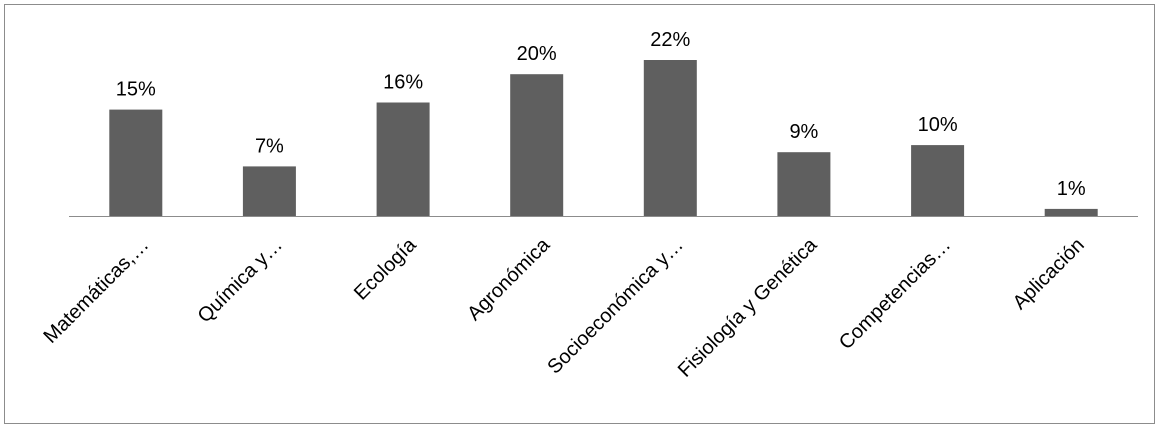 This screenshot has width=1159, height=428. What do you see at coordinates (136, 90) in the screenshot?
I see `data-label: 15%` at bounding box center [136, 90].